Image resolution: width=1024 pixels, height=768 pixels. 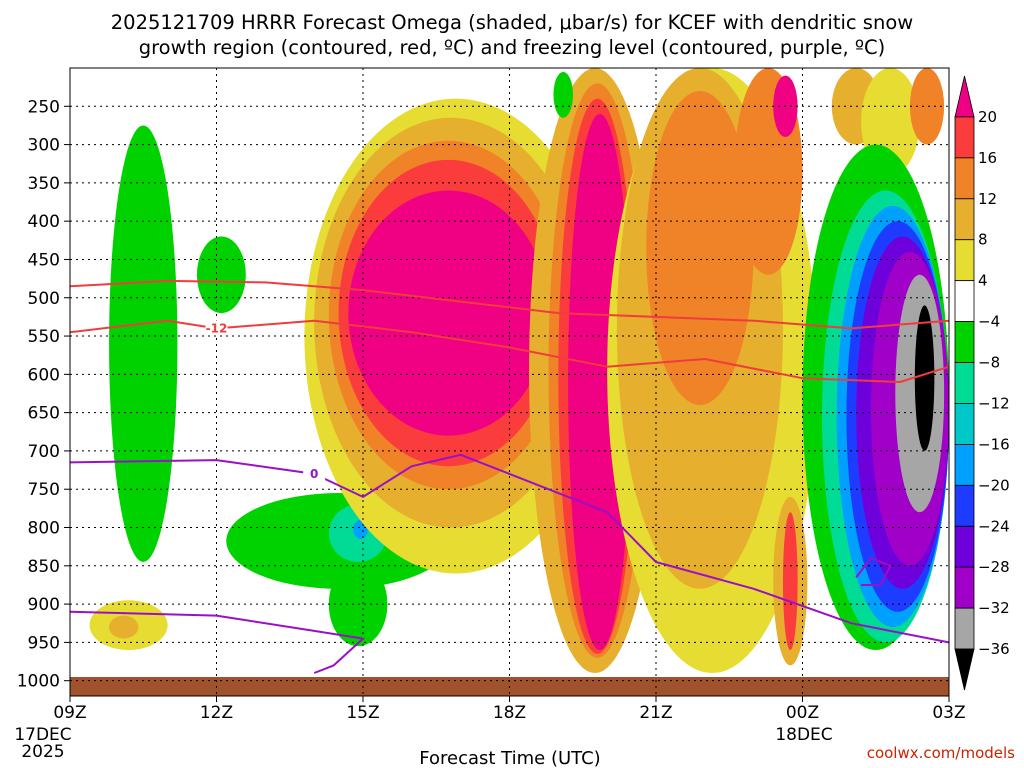 What do you see at coordinates (44, 452) in the screenshot?
I see `y-tick-label: 700` at bounding box center [44, 452].